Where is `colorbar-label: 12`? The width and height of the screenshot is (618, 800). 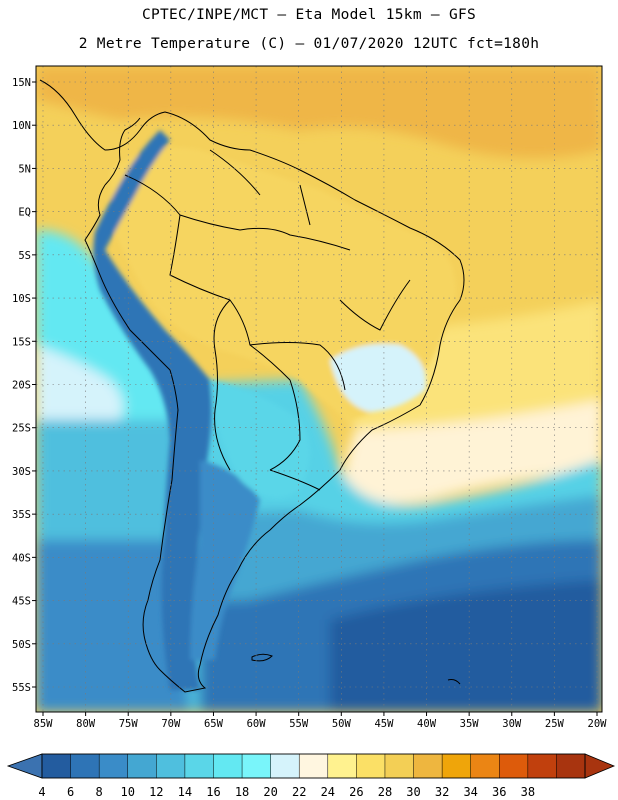
colorbar-label: 12 is located at coordinates (156, 792).